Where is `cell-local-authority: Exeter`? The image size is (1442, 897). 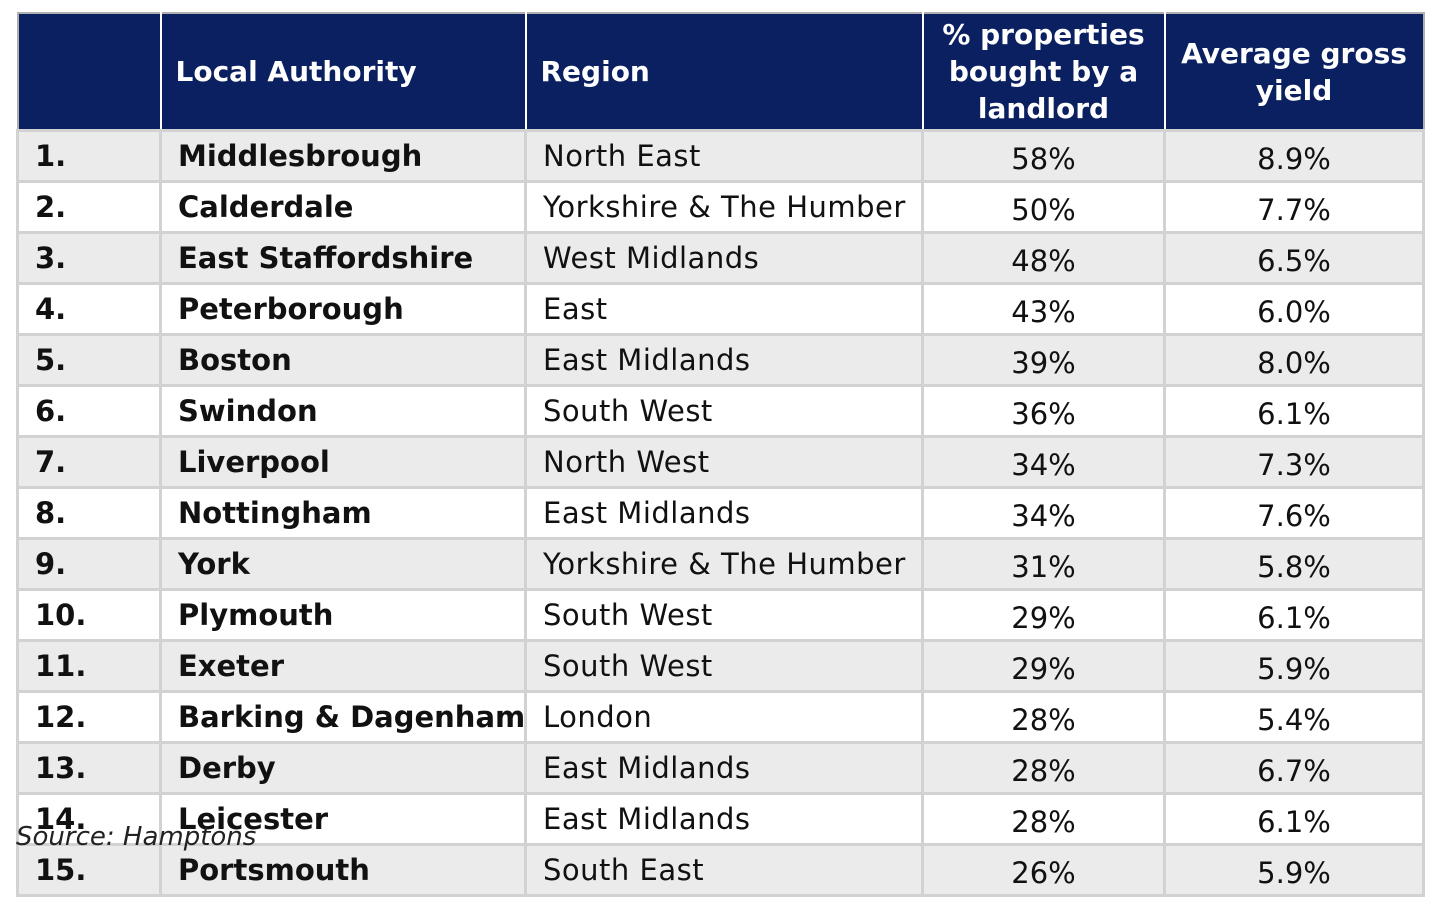
cell-local-authority: Exeter is located at coordinates (343, 666).